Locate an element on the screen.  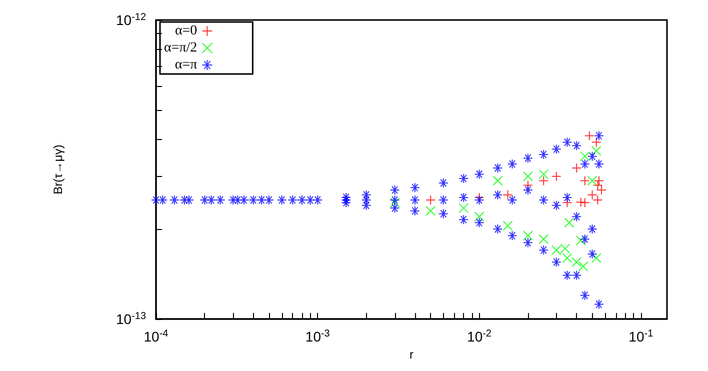
y-axis-title: Br(τ→μγ) is located at coordinates (58, 169).